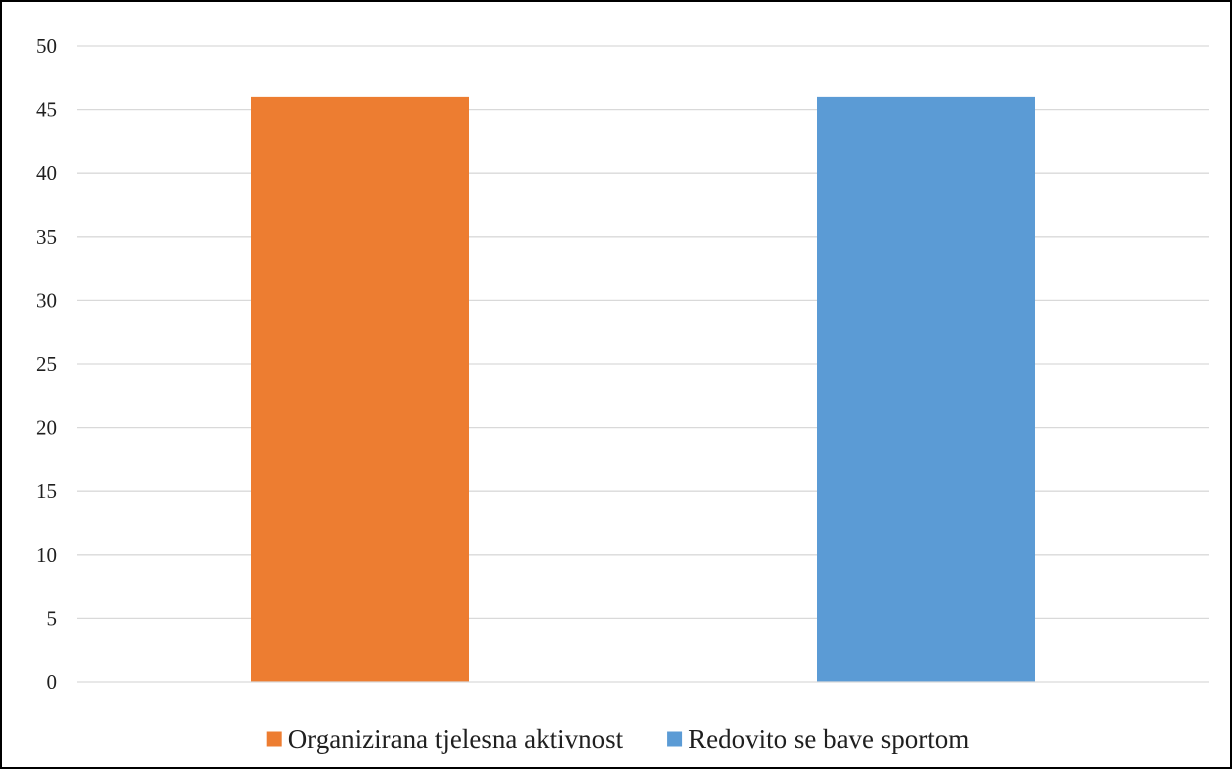 This screenshot has width=1232, height=771. What do you see at coordinates (46, 300) in the screenshot?
I see `y-tick-label: 30` at bounding box center [46, 300].